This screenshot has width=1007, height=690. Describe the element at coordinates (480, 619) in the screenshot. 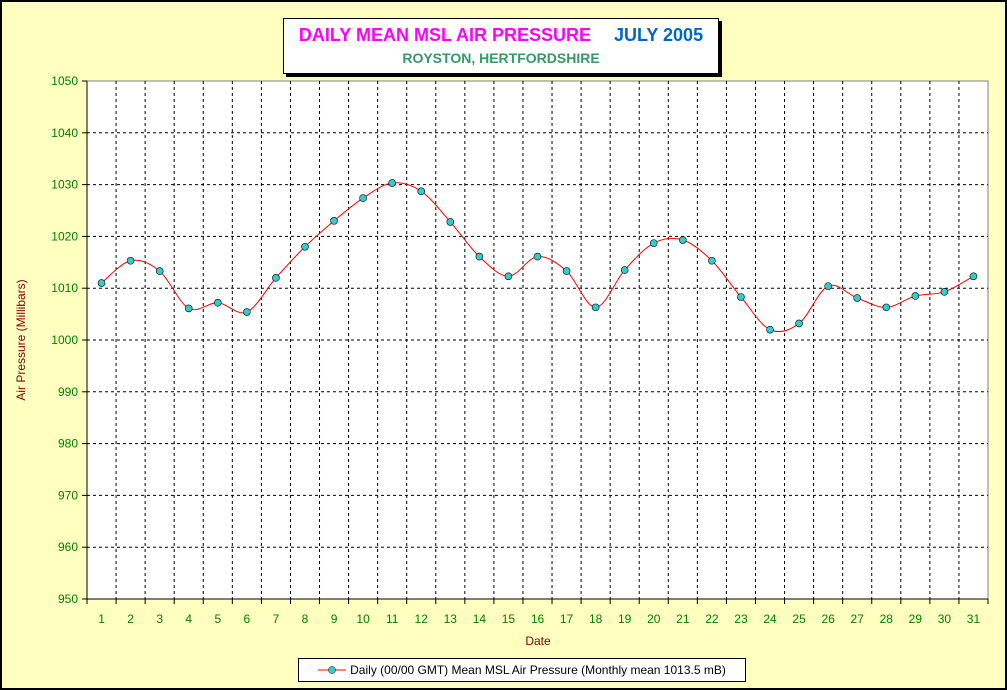

I see `x-tick-label: 14` at that location.